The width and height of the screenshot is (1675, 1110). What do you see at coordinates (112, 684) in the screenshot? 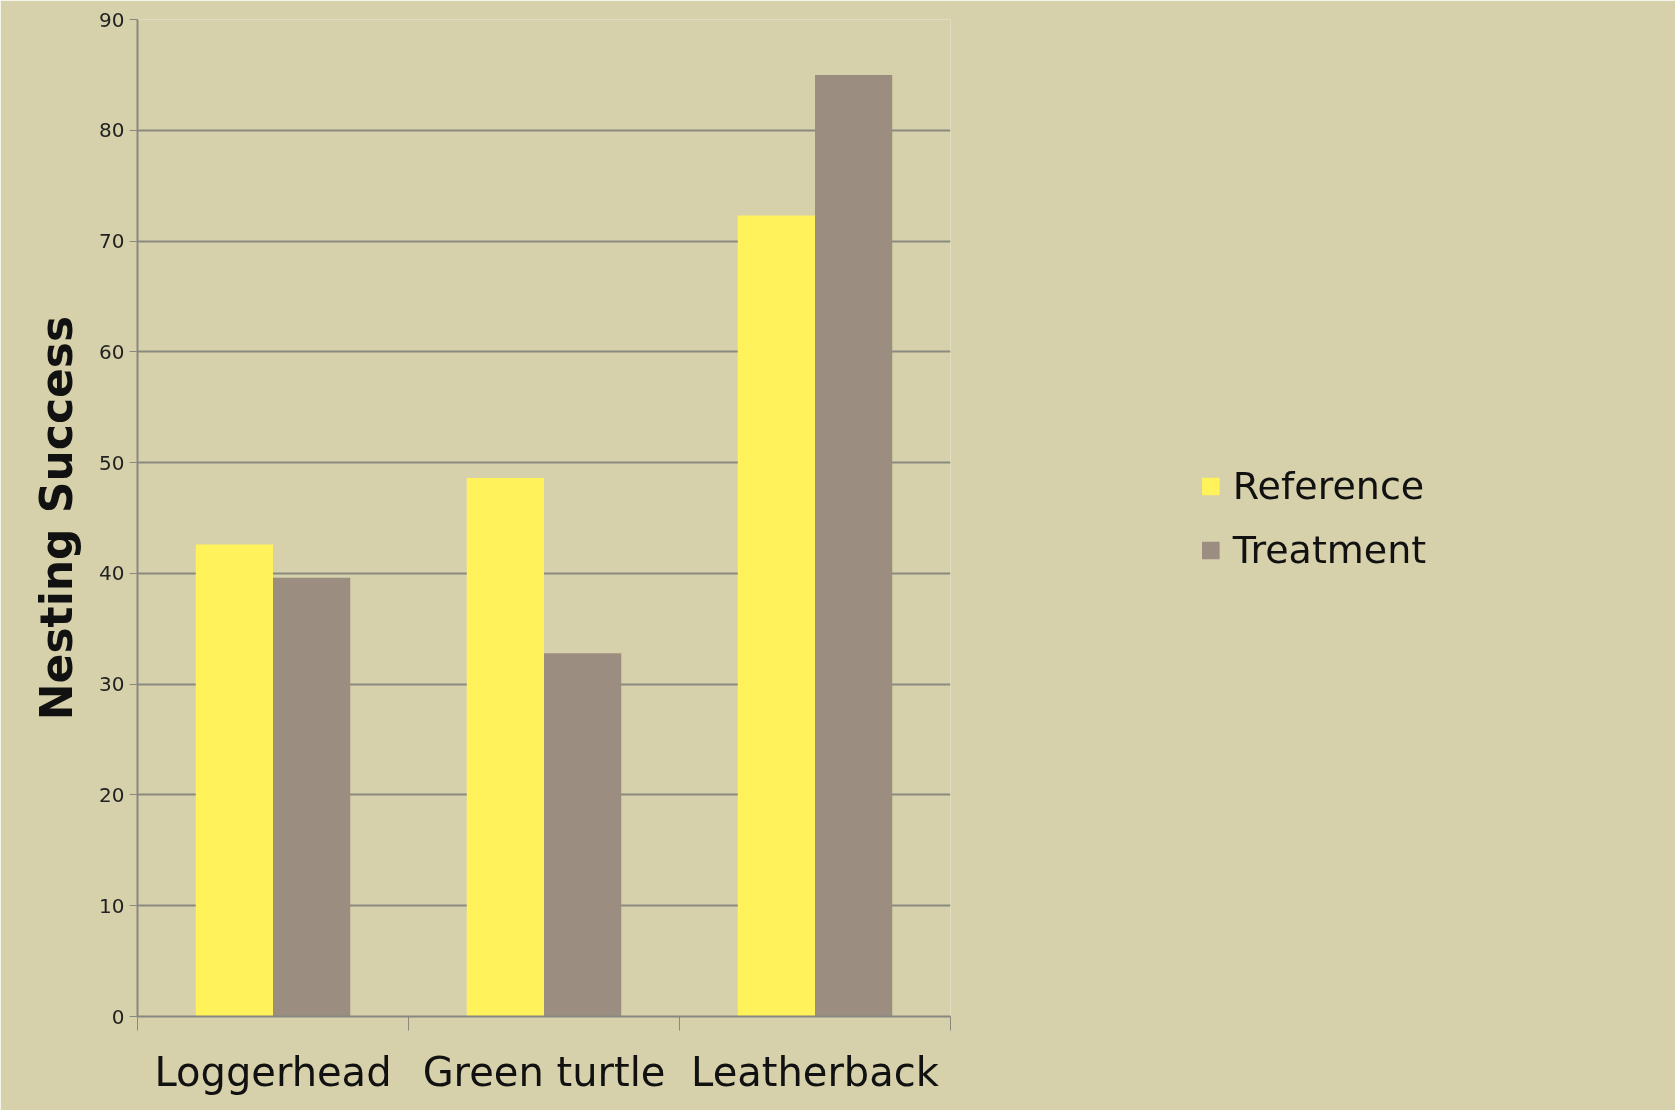
I see `y-tick-label: 30` at bounding box center [112, 684].